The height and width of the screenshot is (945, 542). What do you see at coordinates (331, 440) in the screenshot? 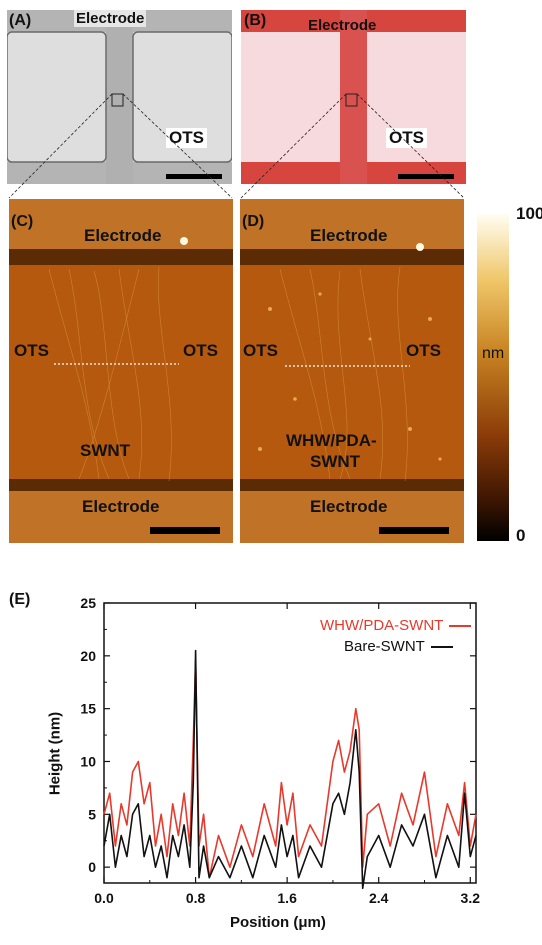
I see `panel-d-center-label-line1: WHW/PDA-` at bounding box center [331, 440].